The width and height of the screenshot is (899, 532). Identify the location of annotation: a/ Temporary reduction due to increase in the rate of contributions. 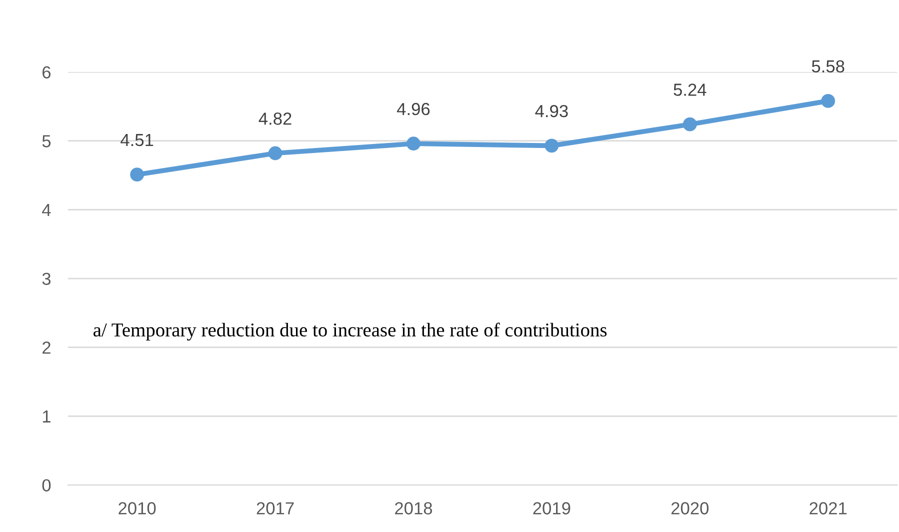
(350, 331).